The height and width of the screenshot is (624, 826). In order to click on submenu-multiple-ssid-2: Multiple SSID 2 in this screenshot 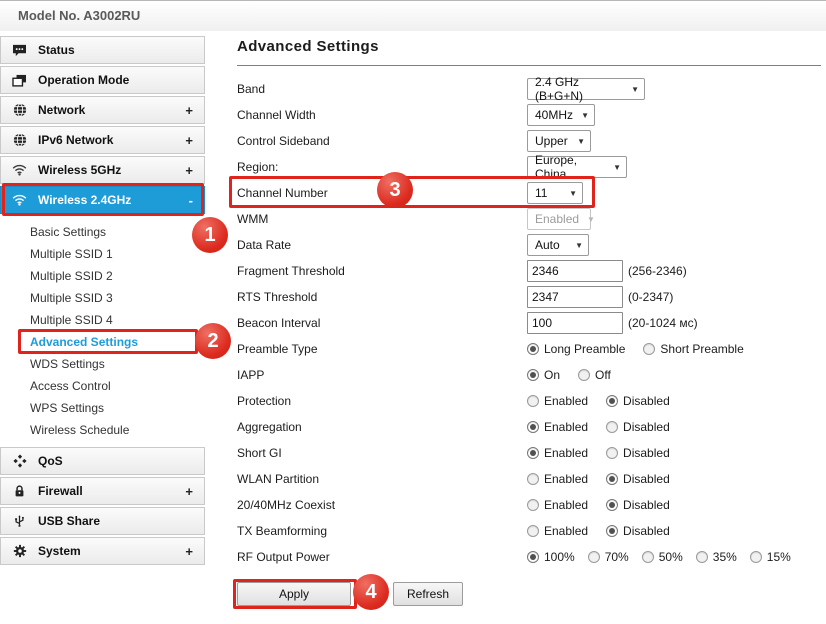, I will do `click(71, 276)`.